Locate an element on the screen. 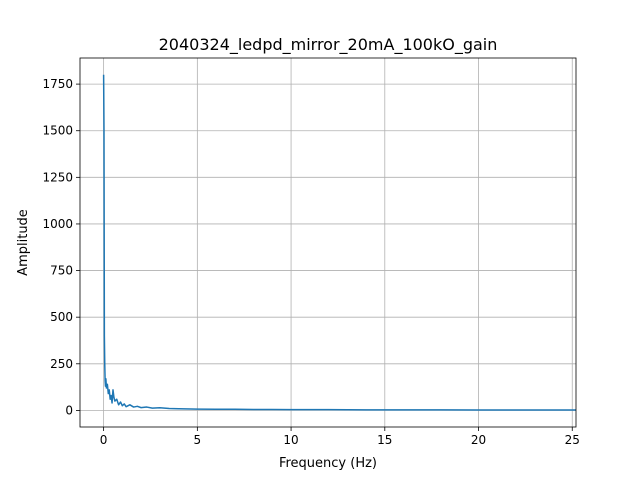 This screenshot has height=480, width=640. x-axis-label: Frequency (Hz) is located at coordinates (328, 463).